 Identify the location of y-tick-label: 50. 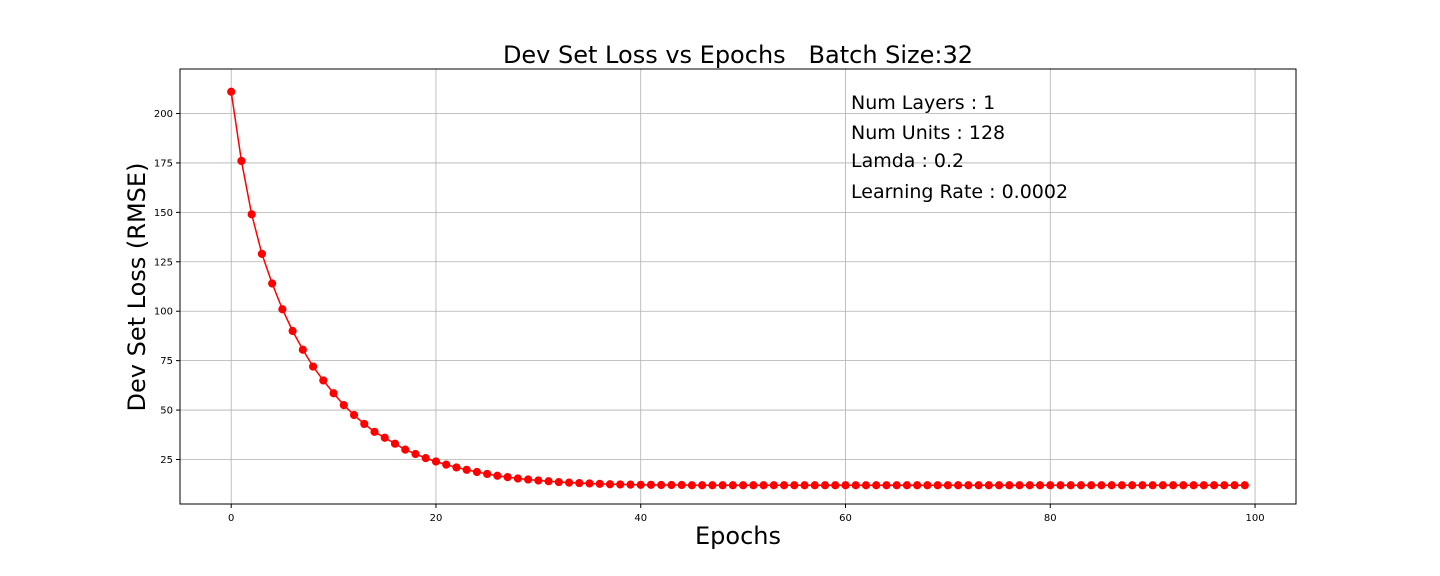
(166, 411).